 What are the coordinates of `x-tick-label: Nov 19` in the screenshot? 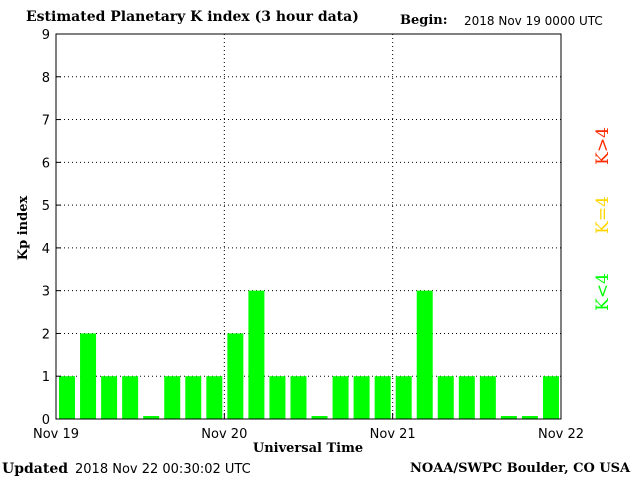 It's located at (56, 434).